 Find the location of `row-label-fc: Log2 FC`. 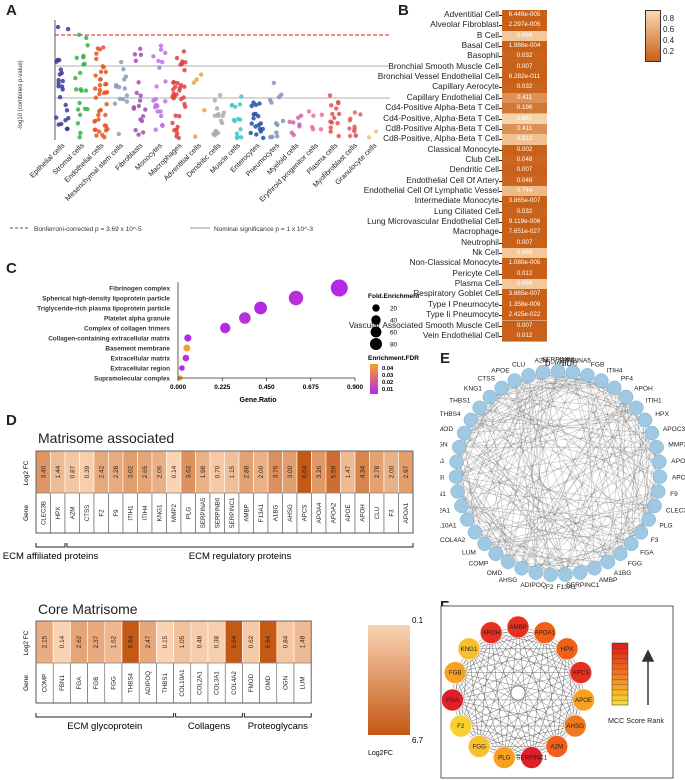

row-label-fc: Log2 FC is located at coordinates (26, 472).